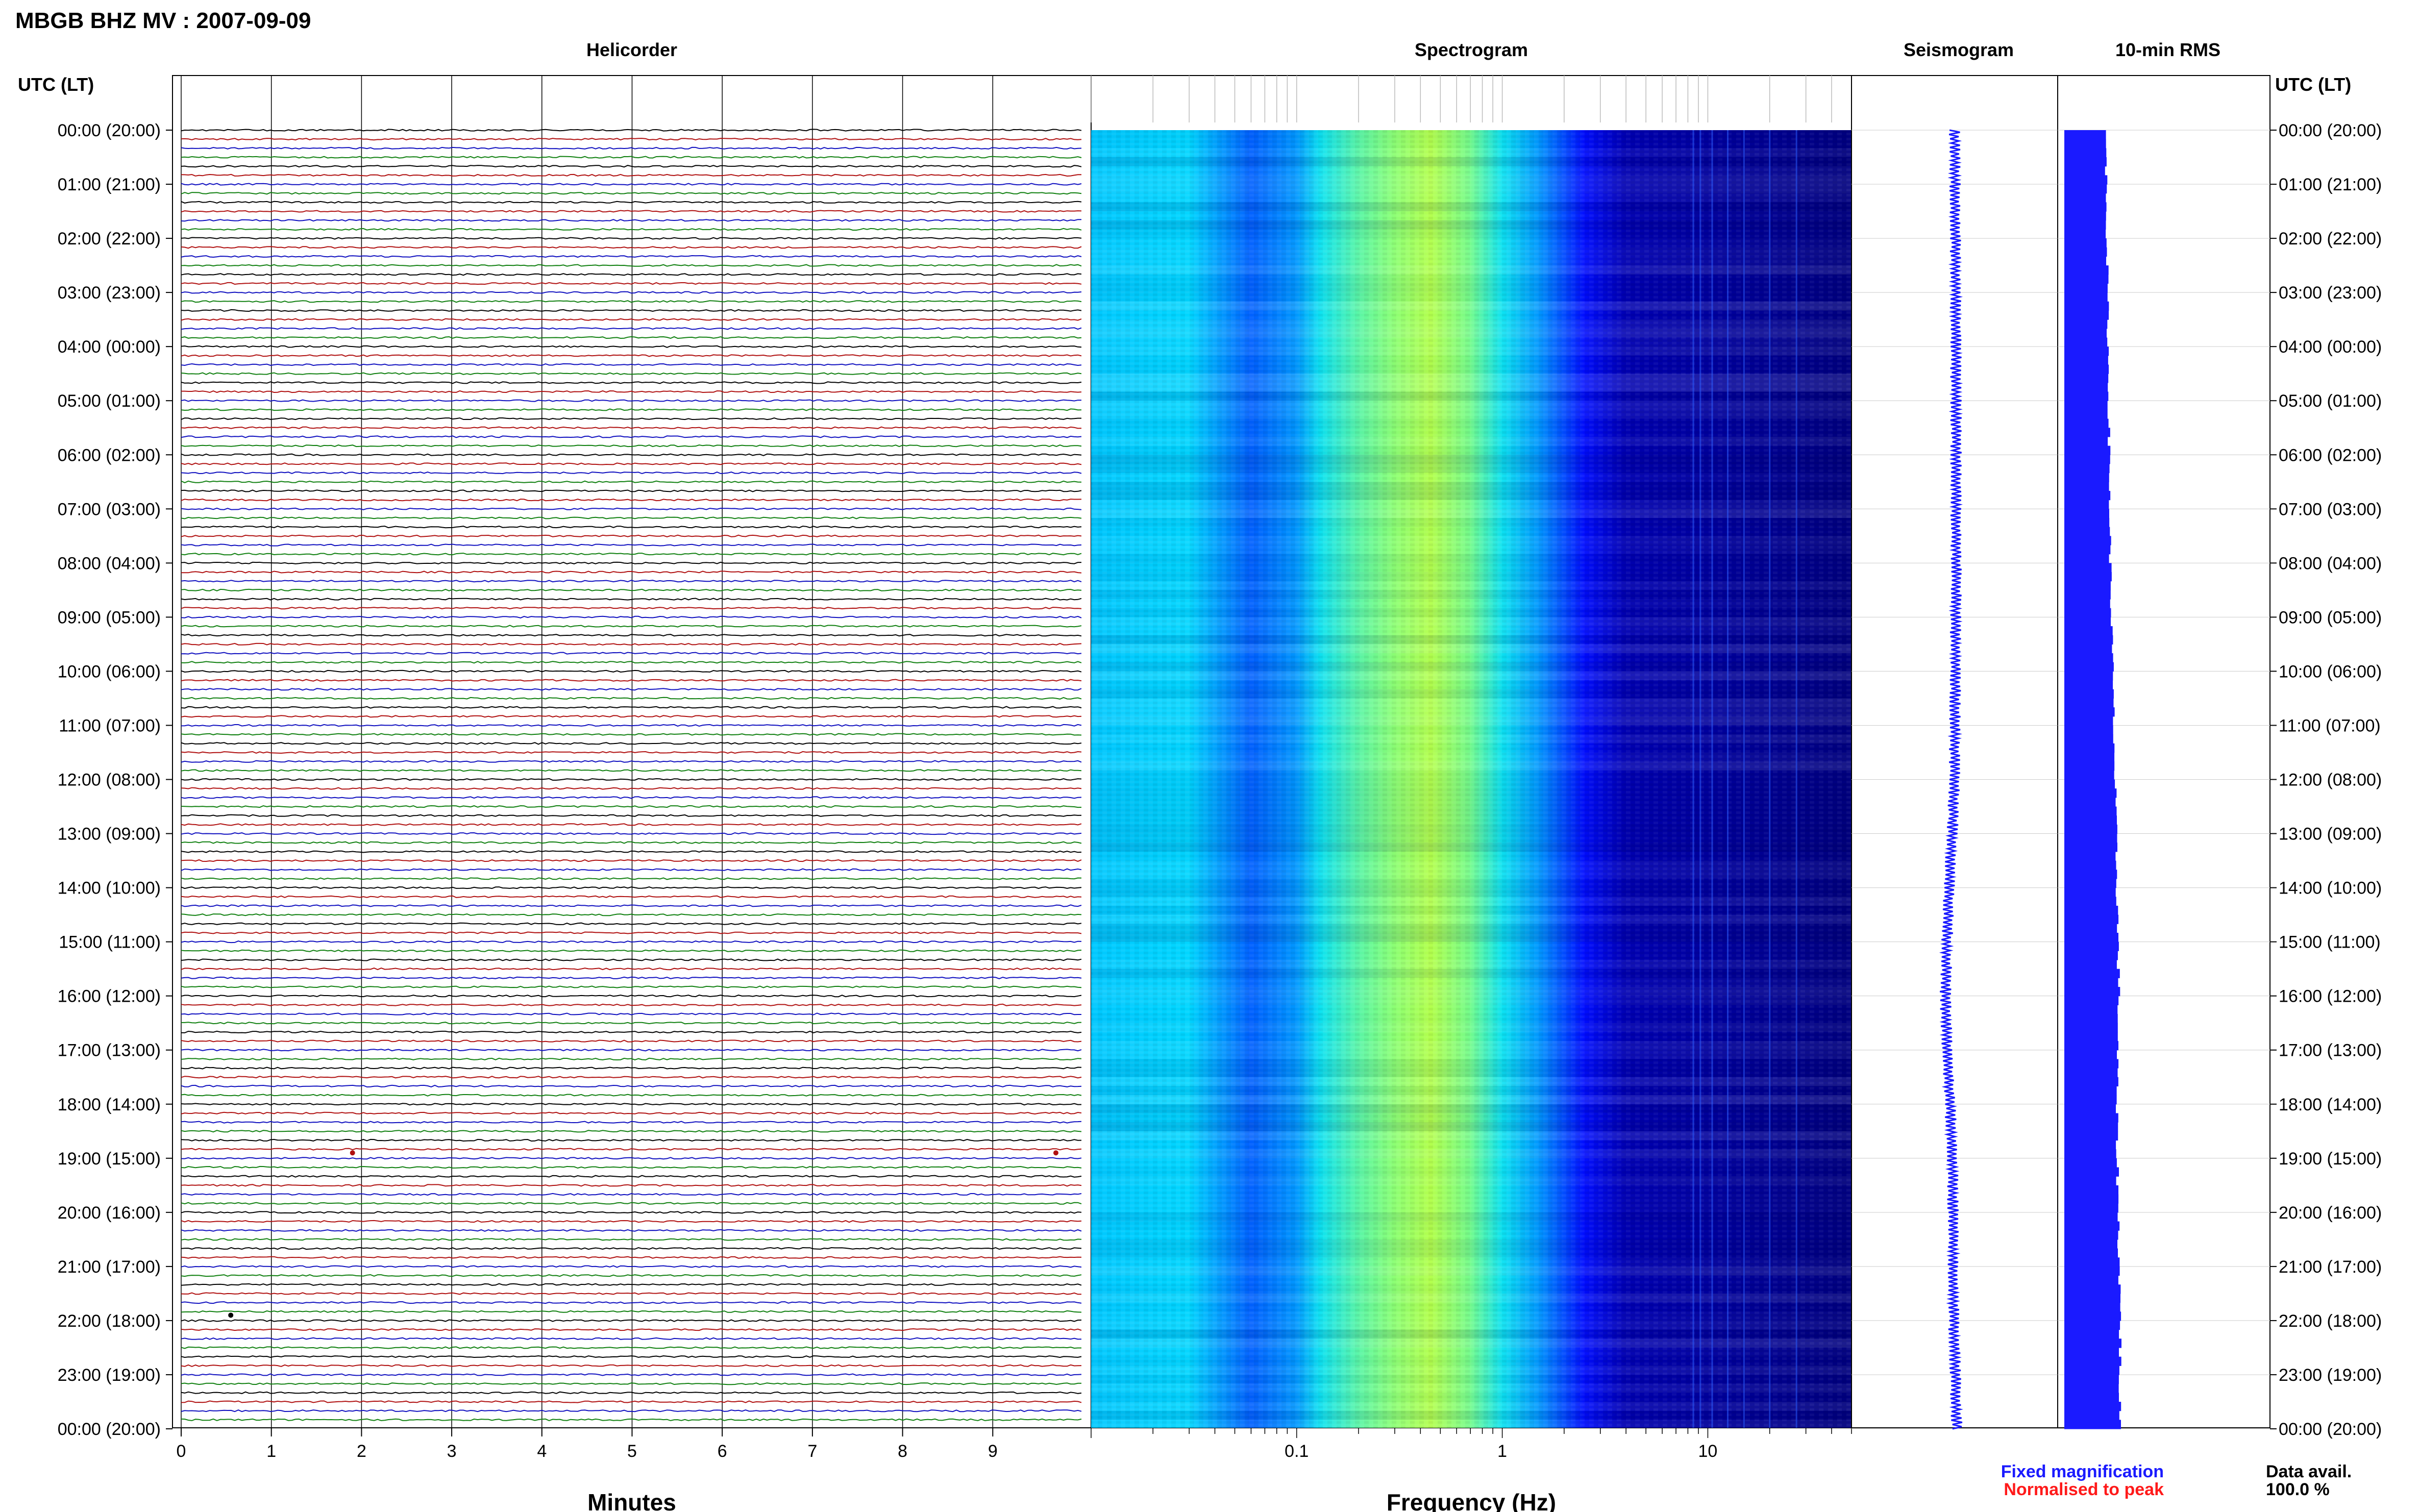 The image size is (2419, 1512). Describe the element at coordinates (2330, 1213) in the screenshot. I see `time-label-right: 20:00 (16:00)` at that location.